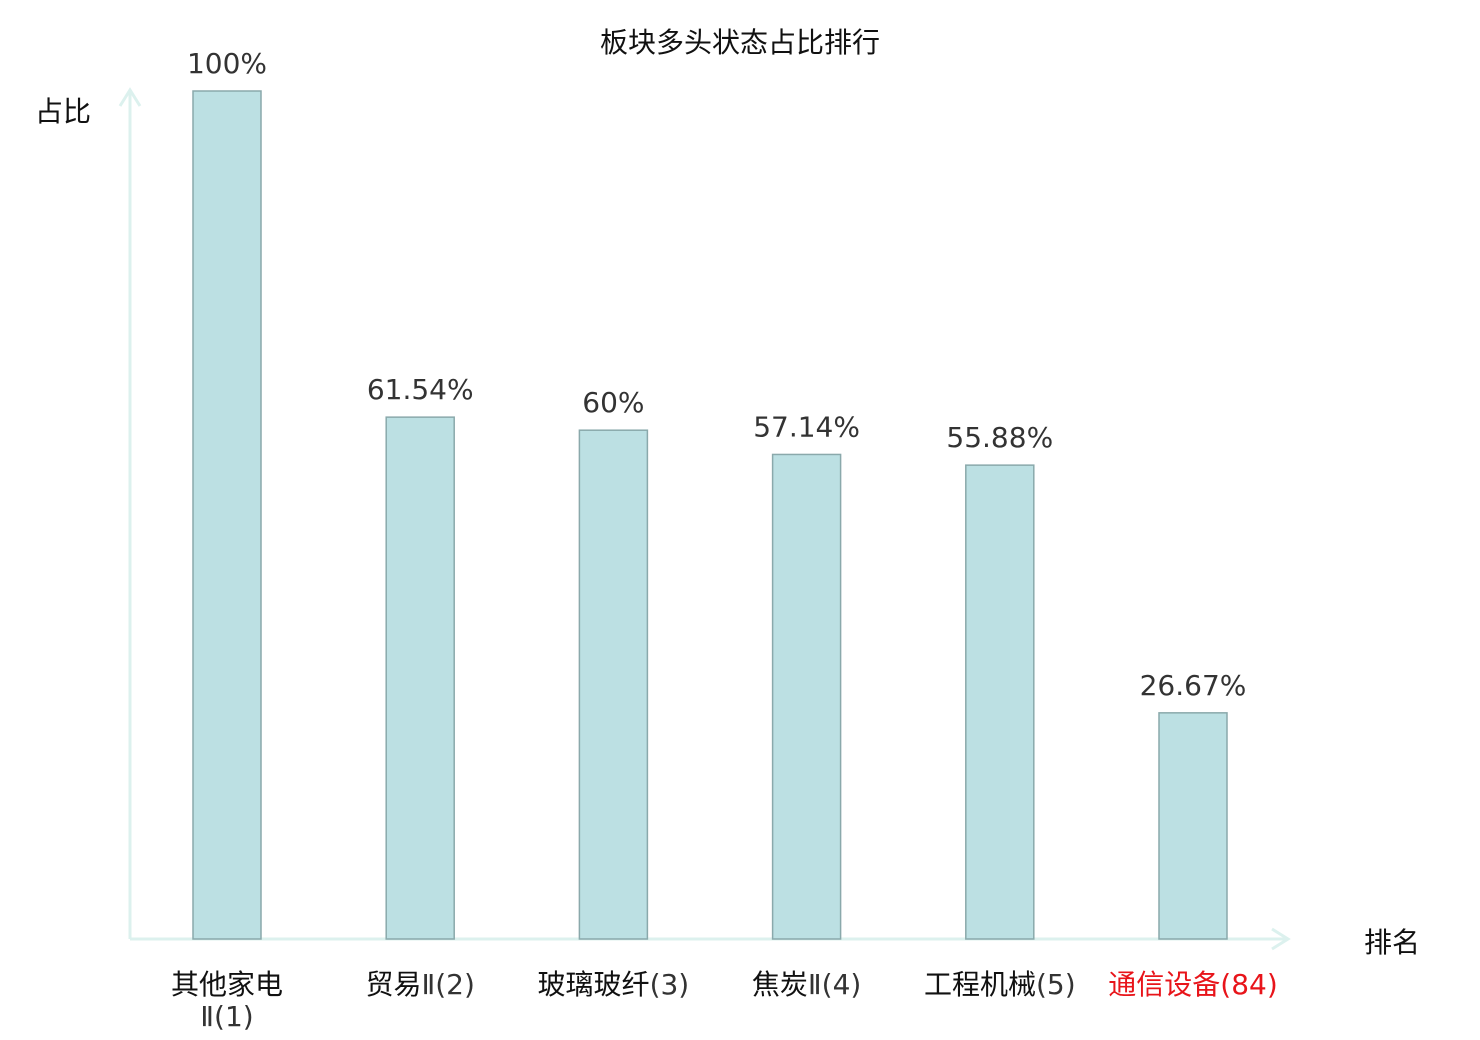 The image size is (1480, 1040). Describe the element at coordinates (130, 97) in the screenshot. I see `y-axis-arrow` at that location.